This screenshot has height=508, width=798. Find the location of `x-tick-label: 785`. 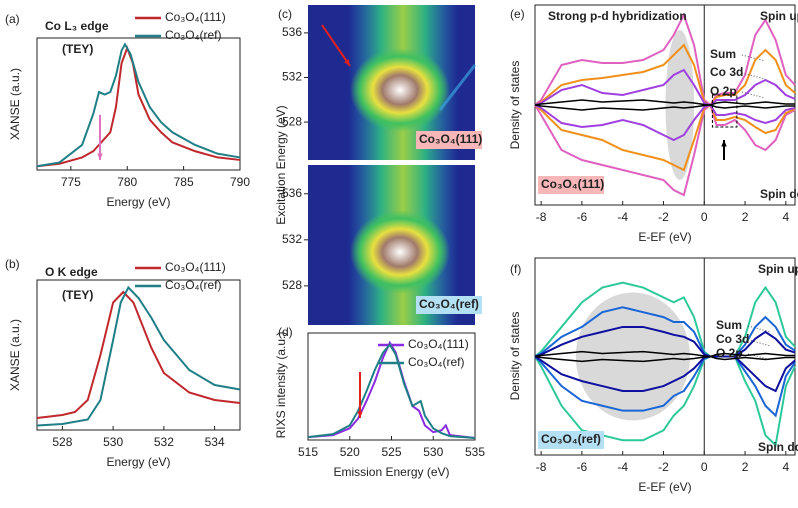

x-tick-label: 785 is located at coordinates (184, 182).